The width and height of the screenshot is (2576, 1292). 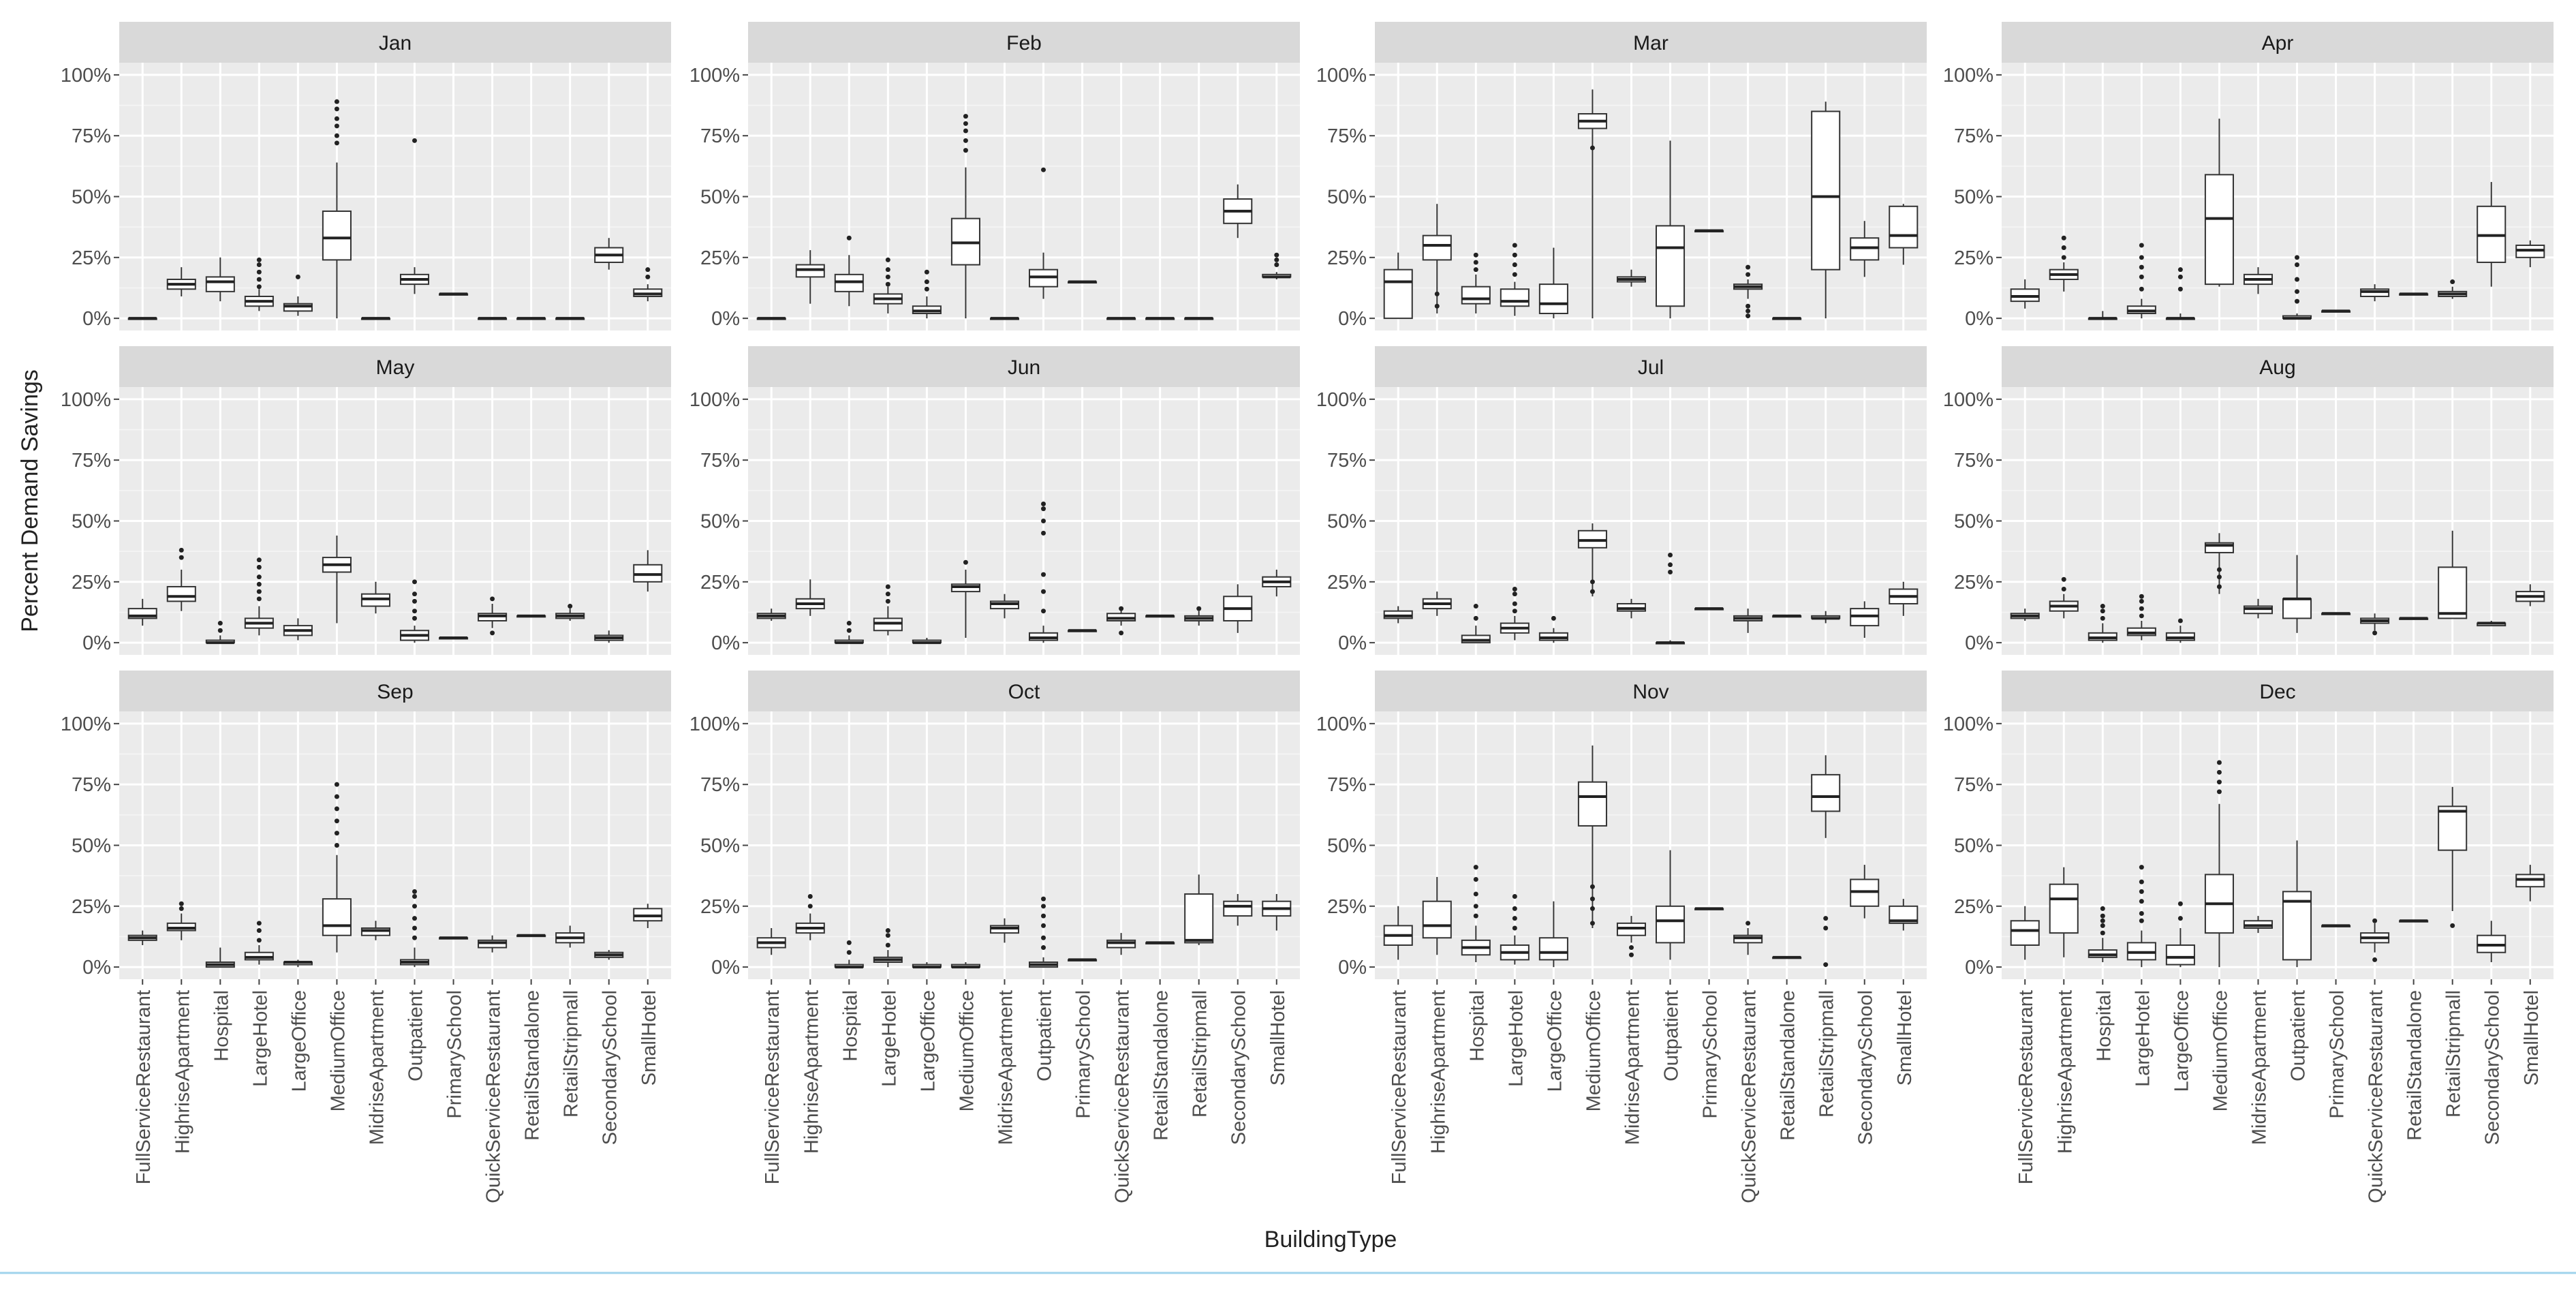 What do you see at coordinates (995, 176) in the screenshot?
I see `panel-feb: Feb 0% 25% 50% 75% 100%` at bounding box center [995, 176].